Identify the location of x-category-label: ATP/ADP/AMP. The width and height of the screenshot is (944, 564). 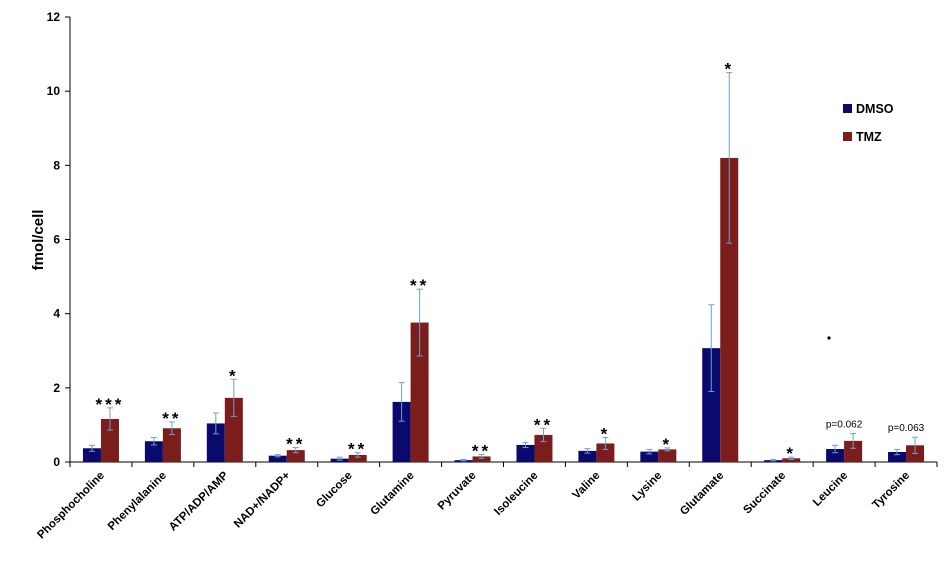
(199, 501).